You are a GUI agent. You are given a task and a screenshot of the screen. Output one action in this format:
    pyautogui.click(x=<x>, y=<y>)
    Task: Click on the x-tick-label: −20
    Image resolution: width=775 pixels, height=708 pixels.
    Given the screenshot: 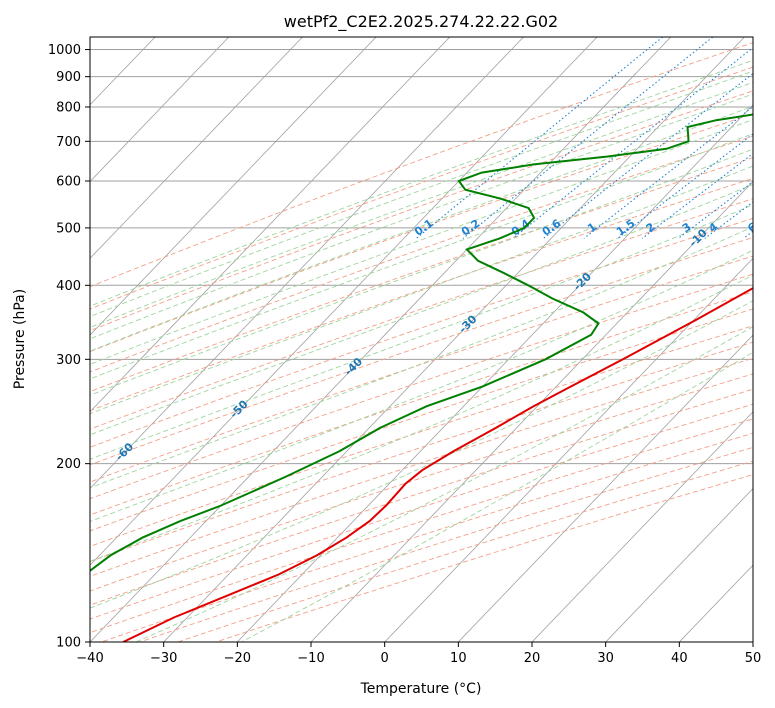 What is the action you would take?
    pyautogui.click(x=237, y=658)
    